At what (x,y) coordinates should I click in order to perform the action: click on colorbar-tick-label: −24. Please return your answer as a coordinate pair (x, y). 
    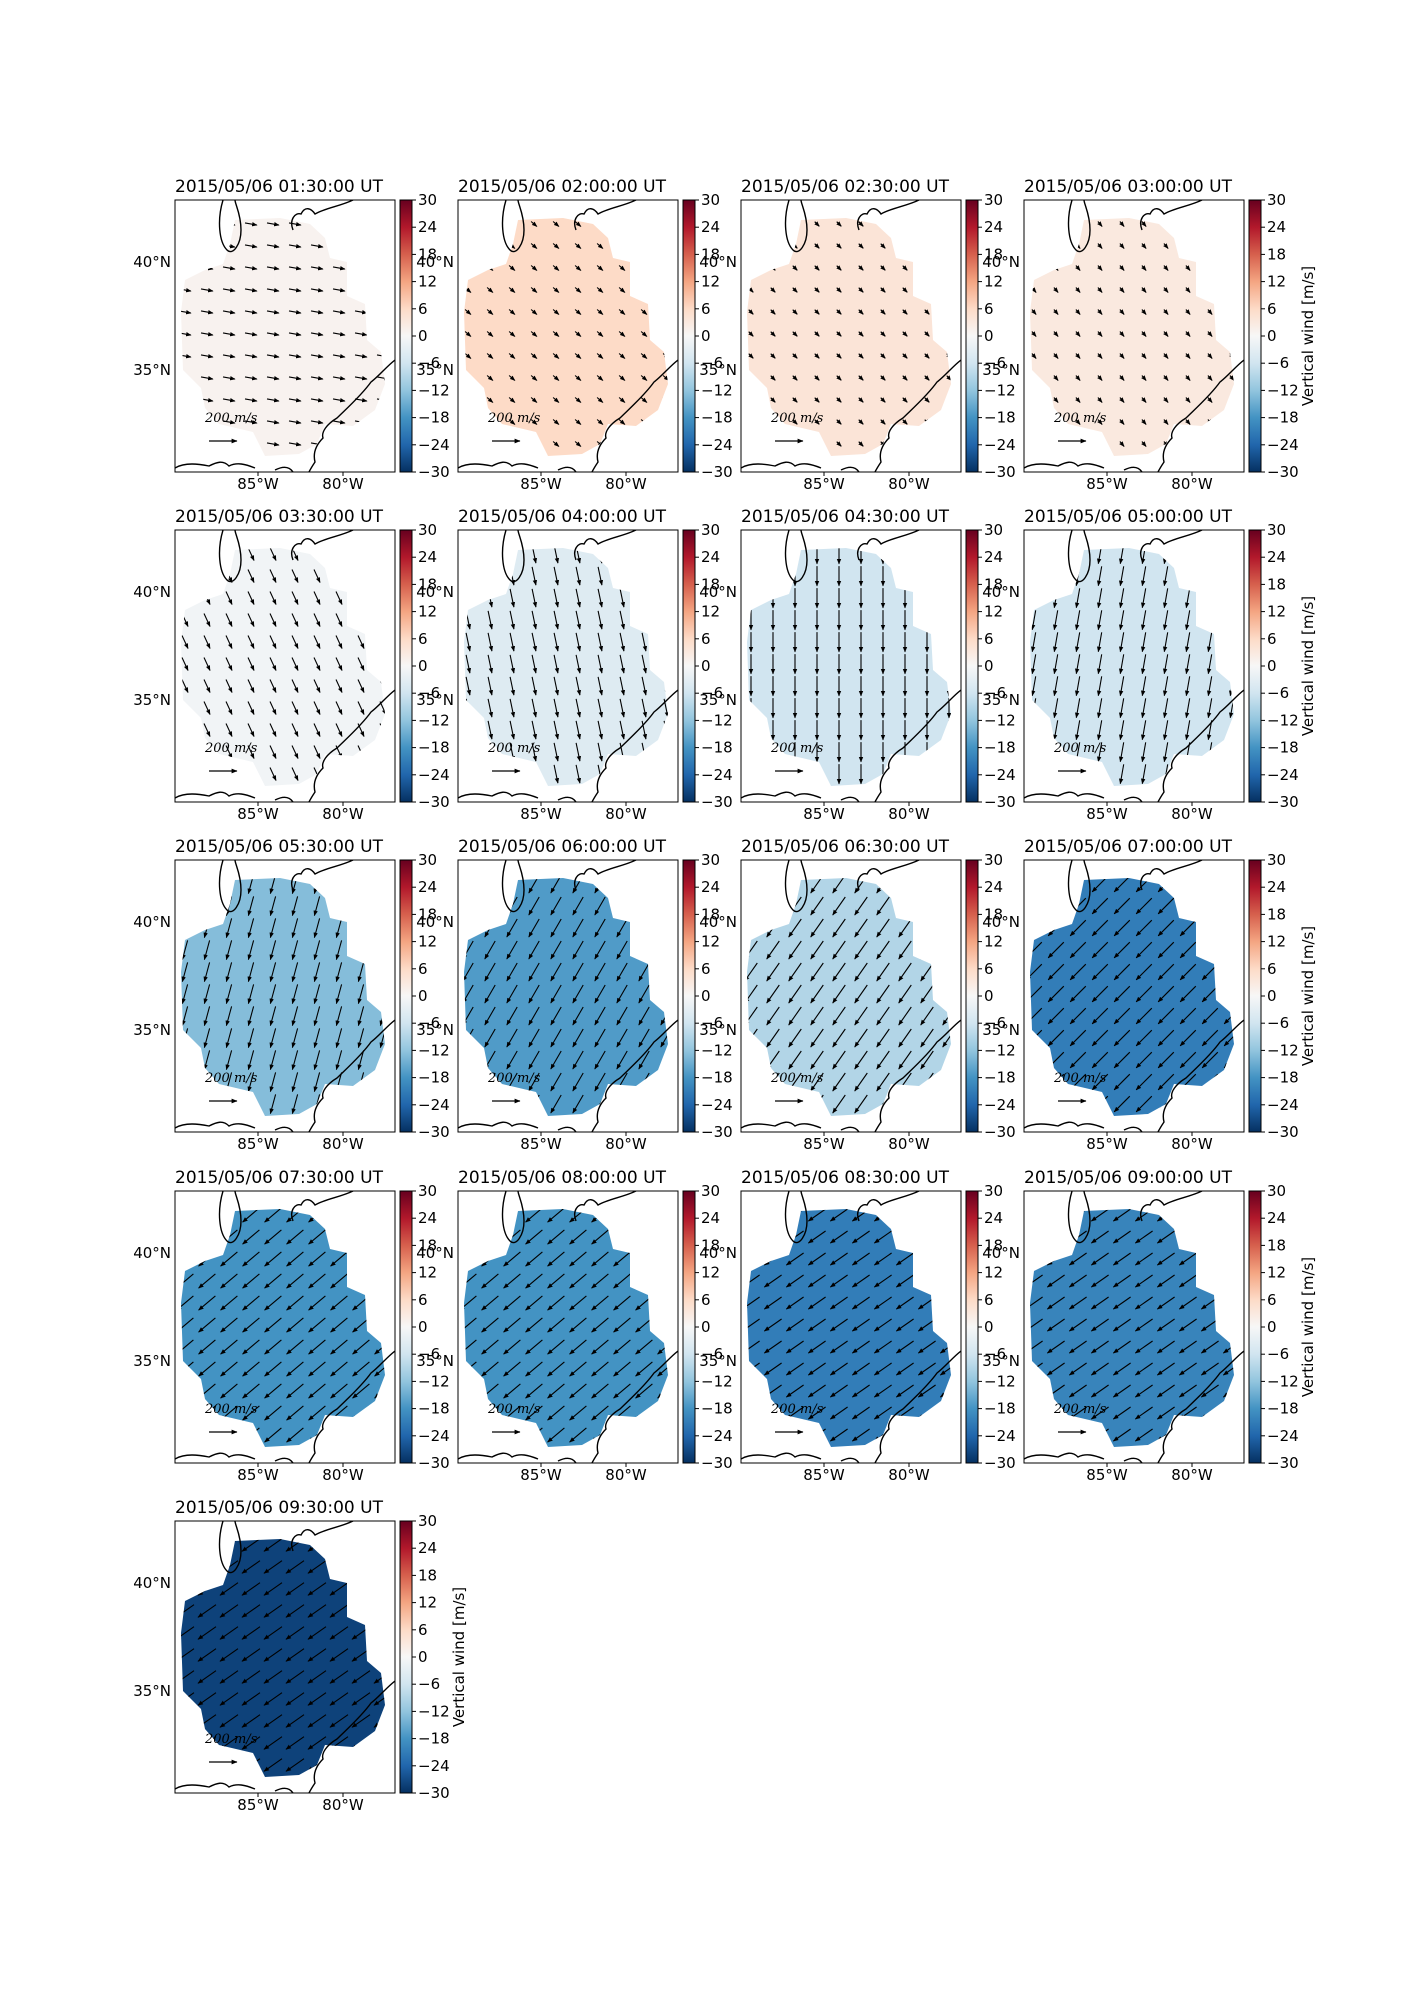
    Looking at the image, I should click on (1000, 445).